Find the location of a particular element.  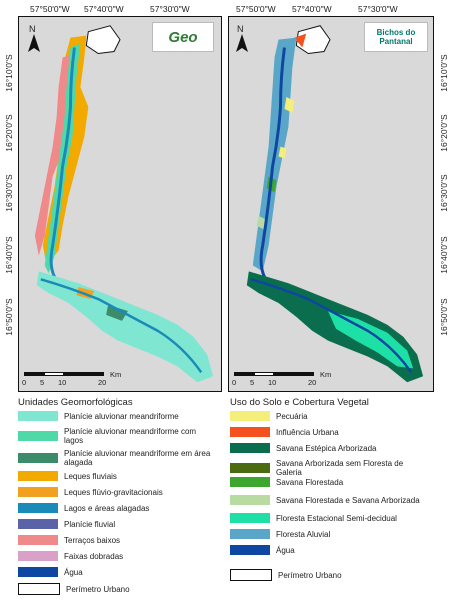

right-coord-3: 16°30'0"S is located at coordinates (444, 193).